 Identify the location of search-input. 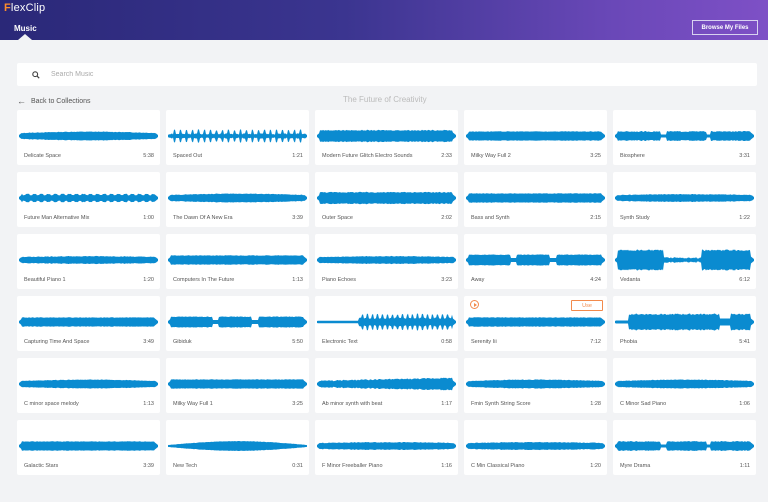
(351, 74).